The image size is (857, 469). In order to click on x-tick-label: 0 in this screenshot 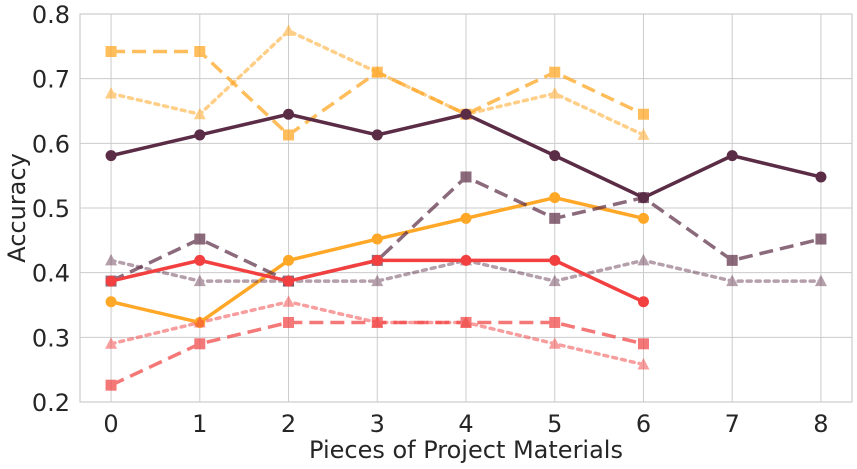, I will do `click(110, 424)`.